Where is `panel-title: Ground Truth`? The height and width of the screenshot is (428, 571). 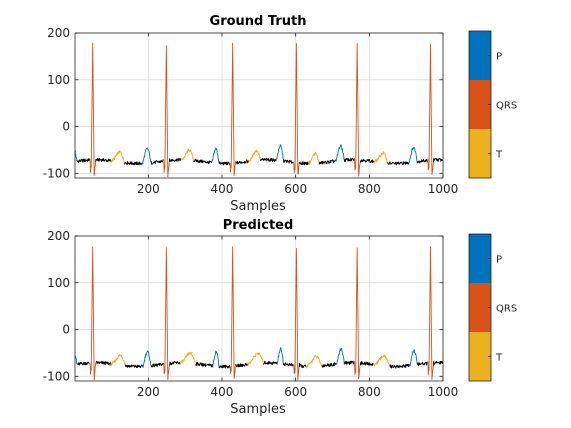
panel-title: Ground Truth is located at coordinates (258, 21).